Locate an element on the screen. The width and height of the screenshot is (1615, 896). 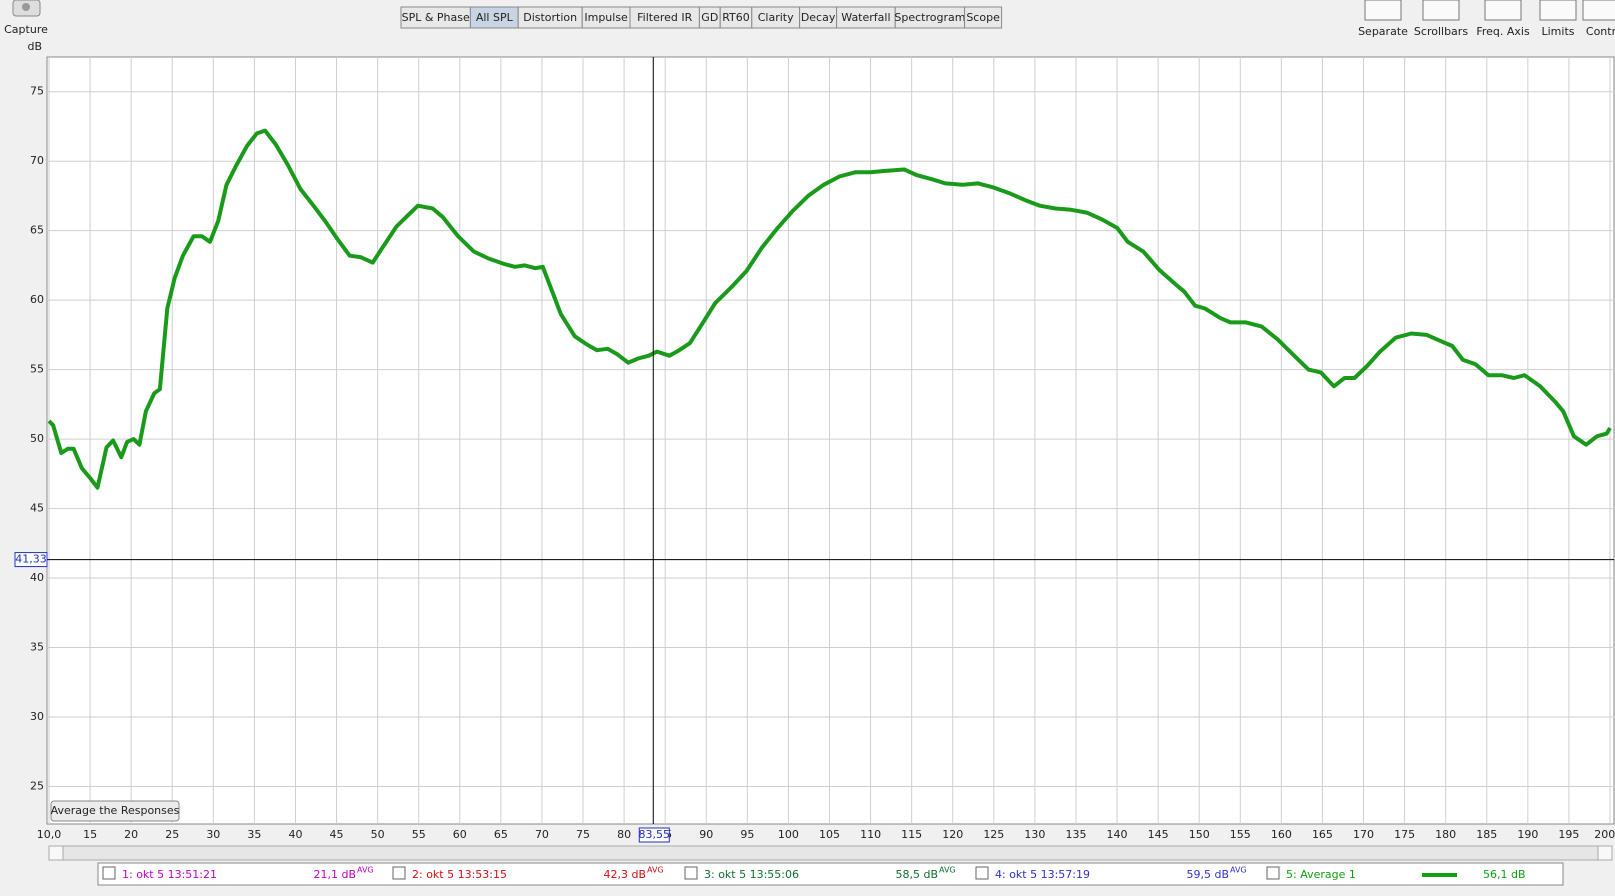
legend-value: 21,1 dB is located at coordinates (334, 874).